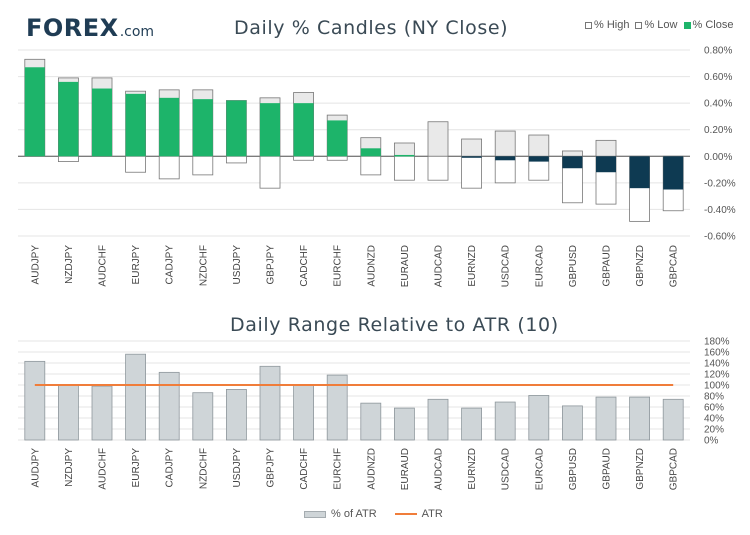 The width and height of the screenshot is (750, 535). What do you see at coordinates (718, 104) in the screenshot?
I see `y-tick-label: 0.40%` at bounding box center [718, 104].